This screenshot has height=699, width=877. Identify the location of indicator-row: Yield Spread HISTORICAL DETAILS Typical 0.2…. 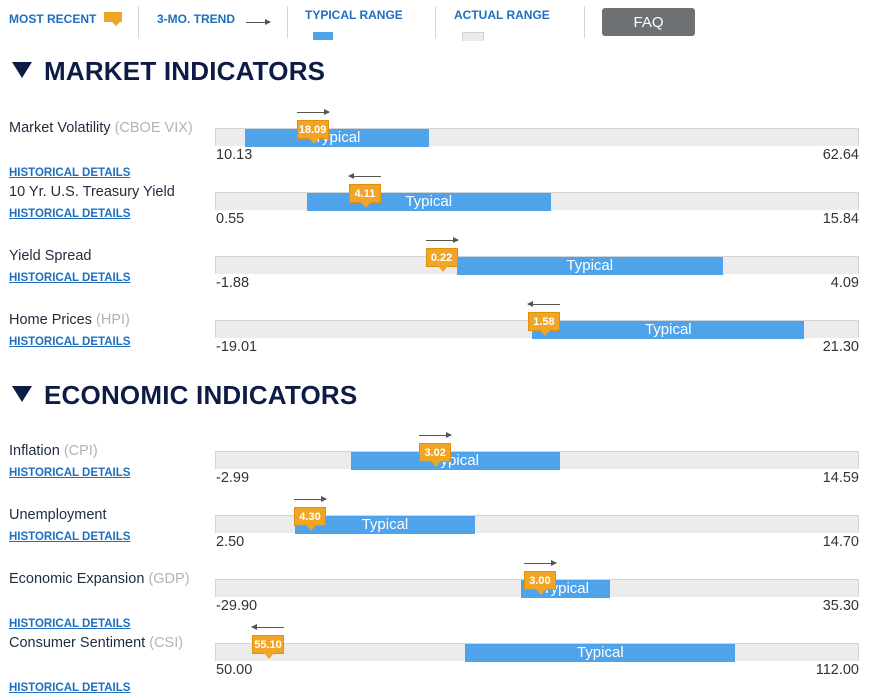
(438, 273).